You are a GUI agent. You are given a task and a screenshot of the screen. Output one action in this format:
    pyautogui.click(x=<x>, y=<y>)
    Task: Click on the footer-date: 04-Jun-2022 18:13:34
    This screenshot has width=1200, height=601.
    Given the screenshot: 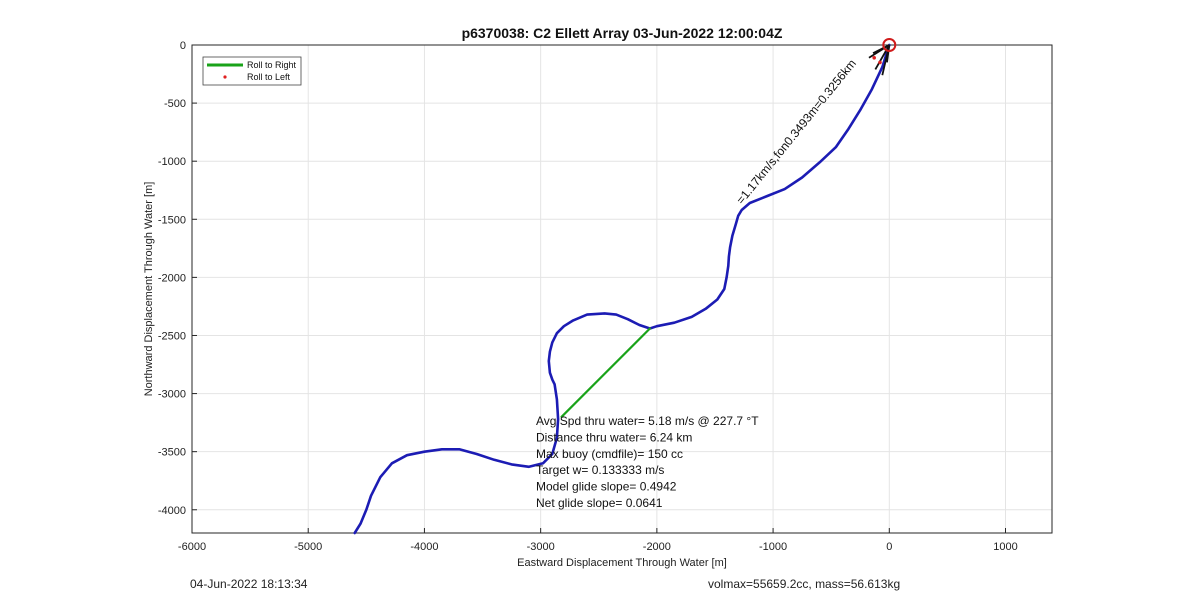 What is the action you would take?
    pyautogui.click(x=249, y=584)
    